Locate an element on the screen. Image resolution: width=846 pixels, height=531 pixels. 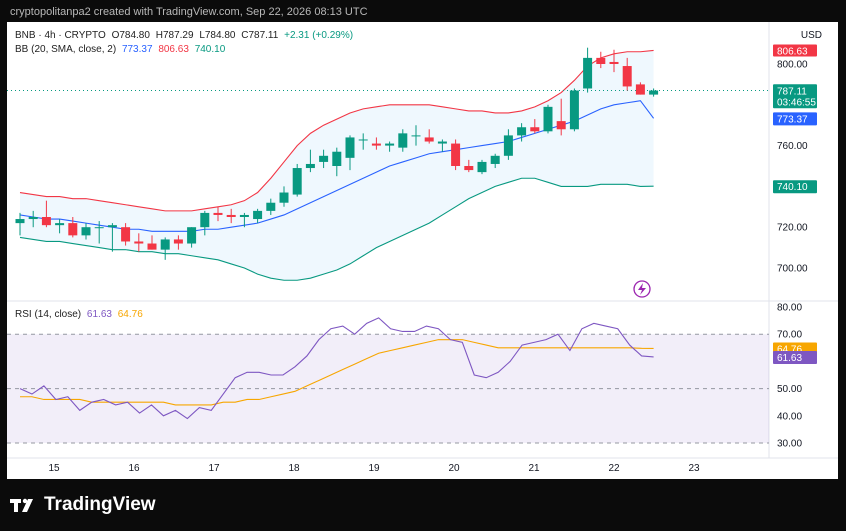
symbol-label: BNB · 4h · CRYPTO is located at coordinates (60, 35).